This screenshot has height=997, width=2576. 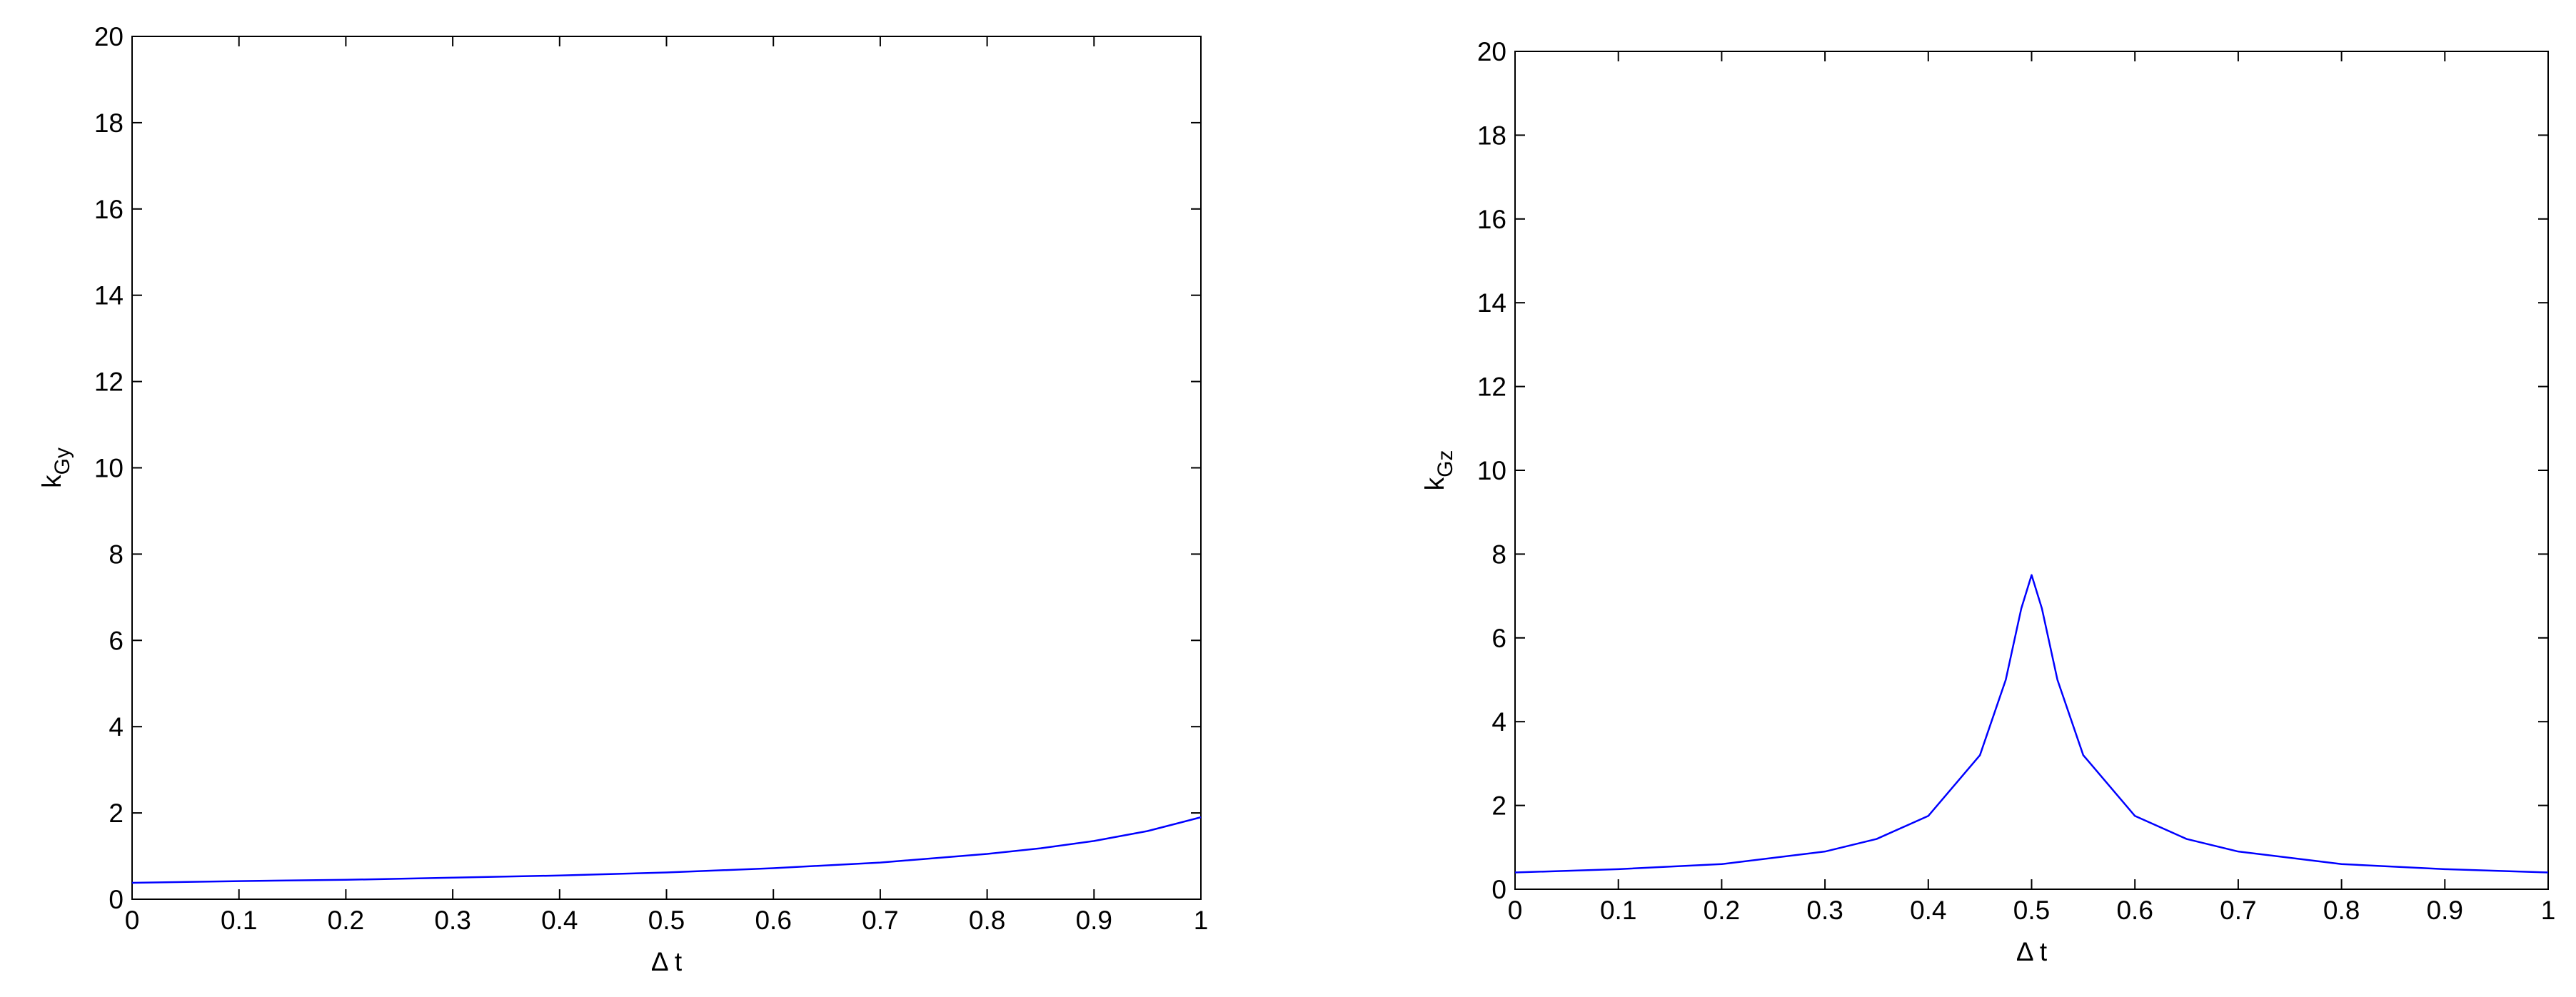 I want to click on y-axis-label-subscript: Gz, so click(x=1445, y=463).